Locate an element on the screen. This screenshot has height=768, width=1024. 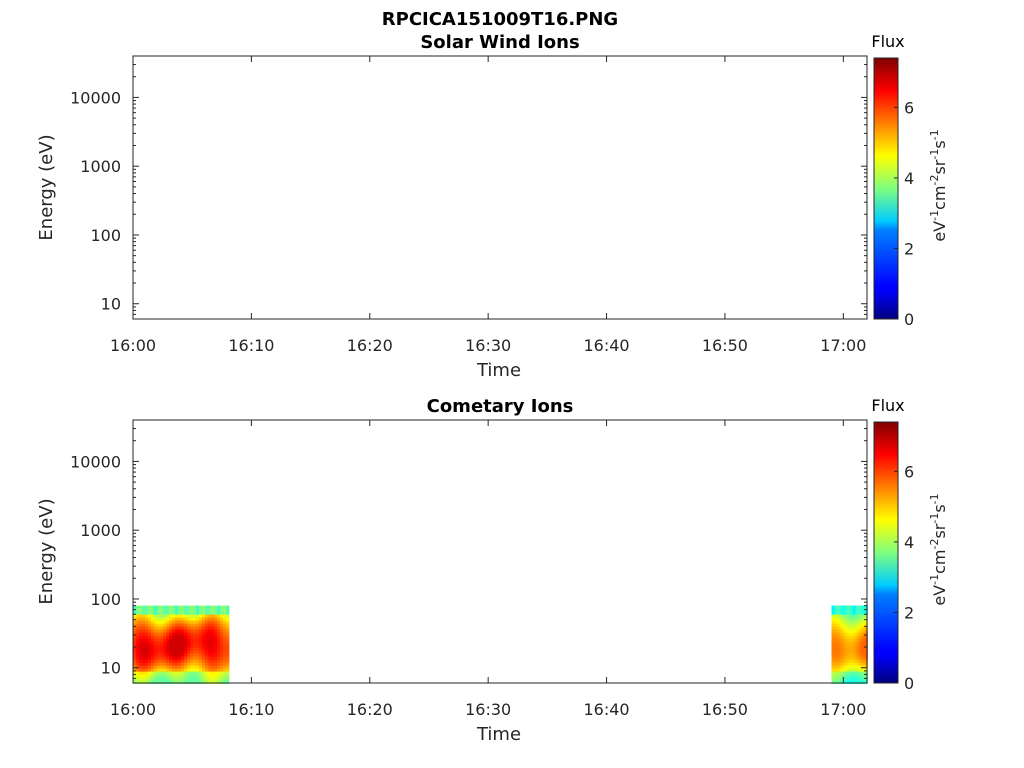
y-tick-label: 1000 is located at coordinates (100, 166).